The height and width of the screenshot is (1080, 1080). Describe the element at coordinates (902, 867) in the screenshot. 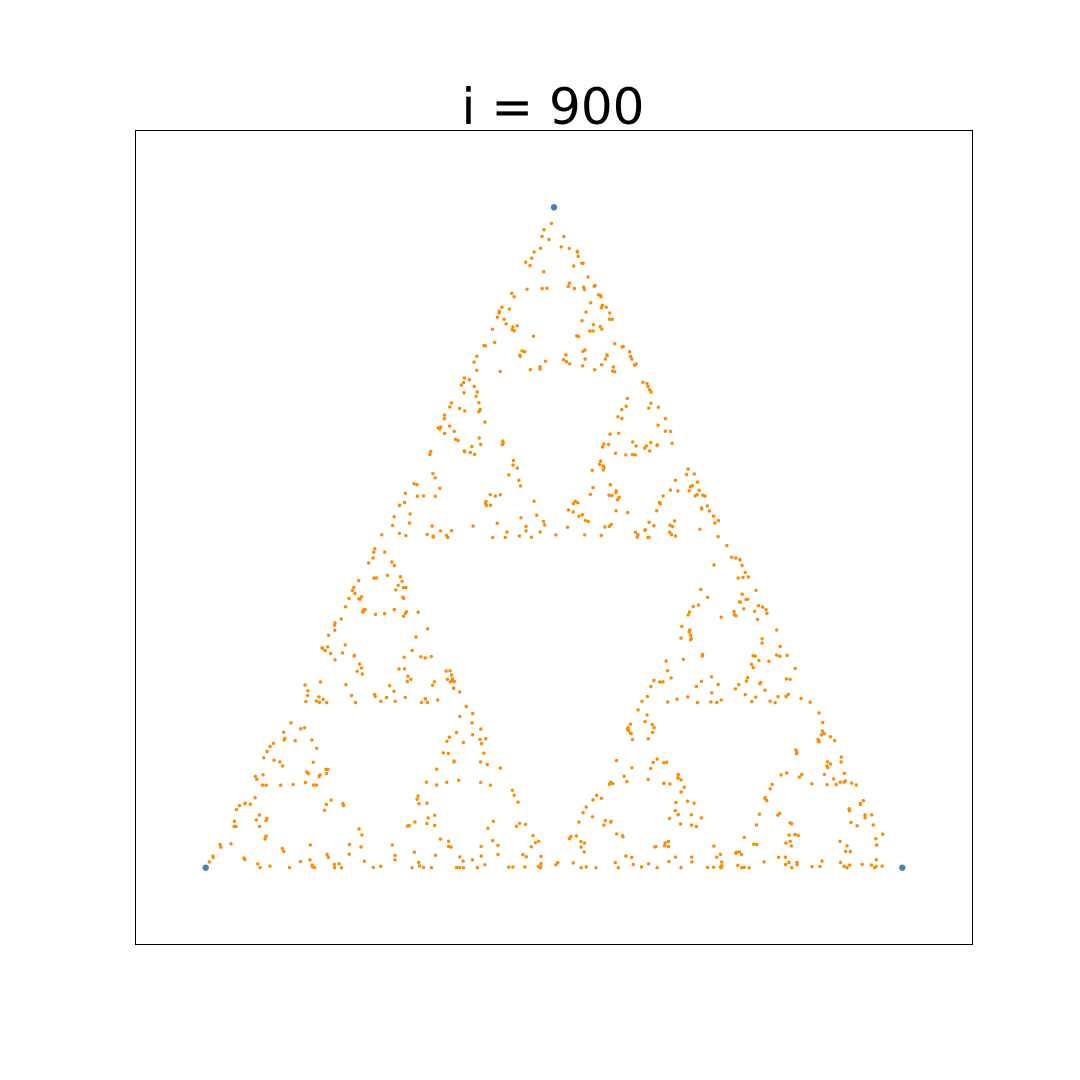

I see `triangle-vertex` at that location.